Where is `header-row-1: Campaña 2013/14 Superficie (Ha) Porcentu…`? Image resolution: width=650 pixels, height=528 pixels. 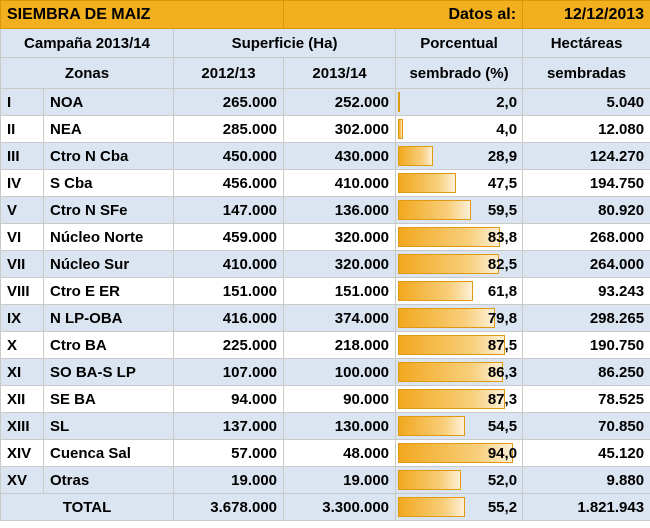
header-row-1: Campaña 2013/14 Superficie (Ha) Porcentu… is located at coordinates (325, 43).